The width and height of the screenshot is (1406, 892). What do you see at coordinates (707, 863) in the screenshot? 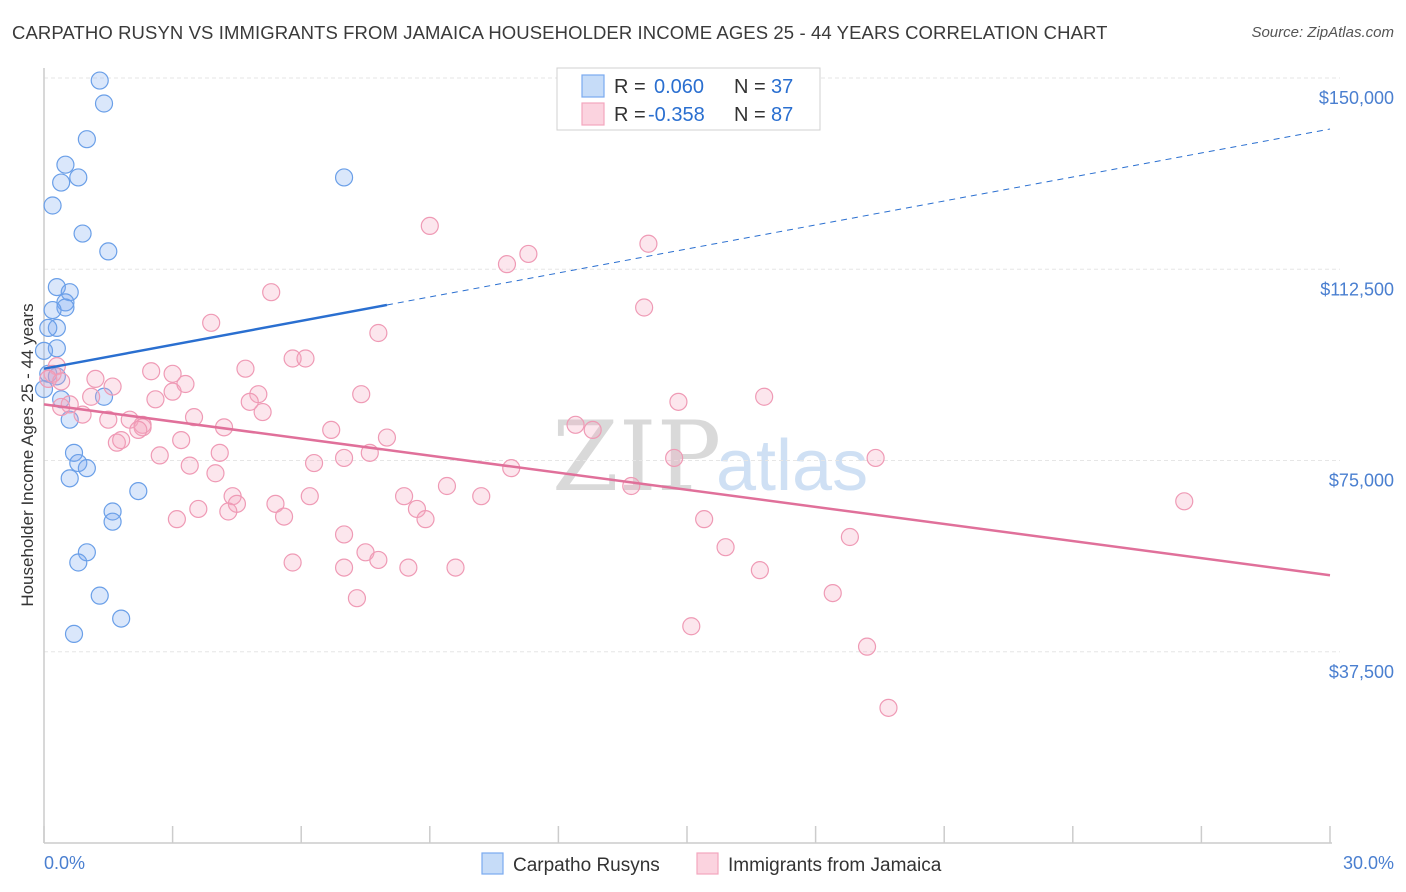
I see `bottom-legend-swatch-pink` at bounding box center [707, 863].